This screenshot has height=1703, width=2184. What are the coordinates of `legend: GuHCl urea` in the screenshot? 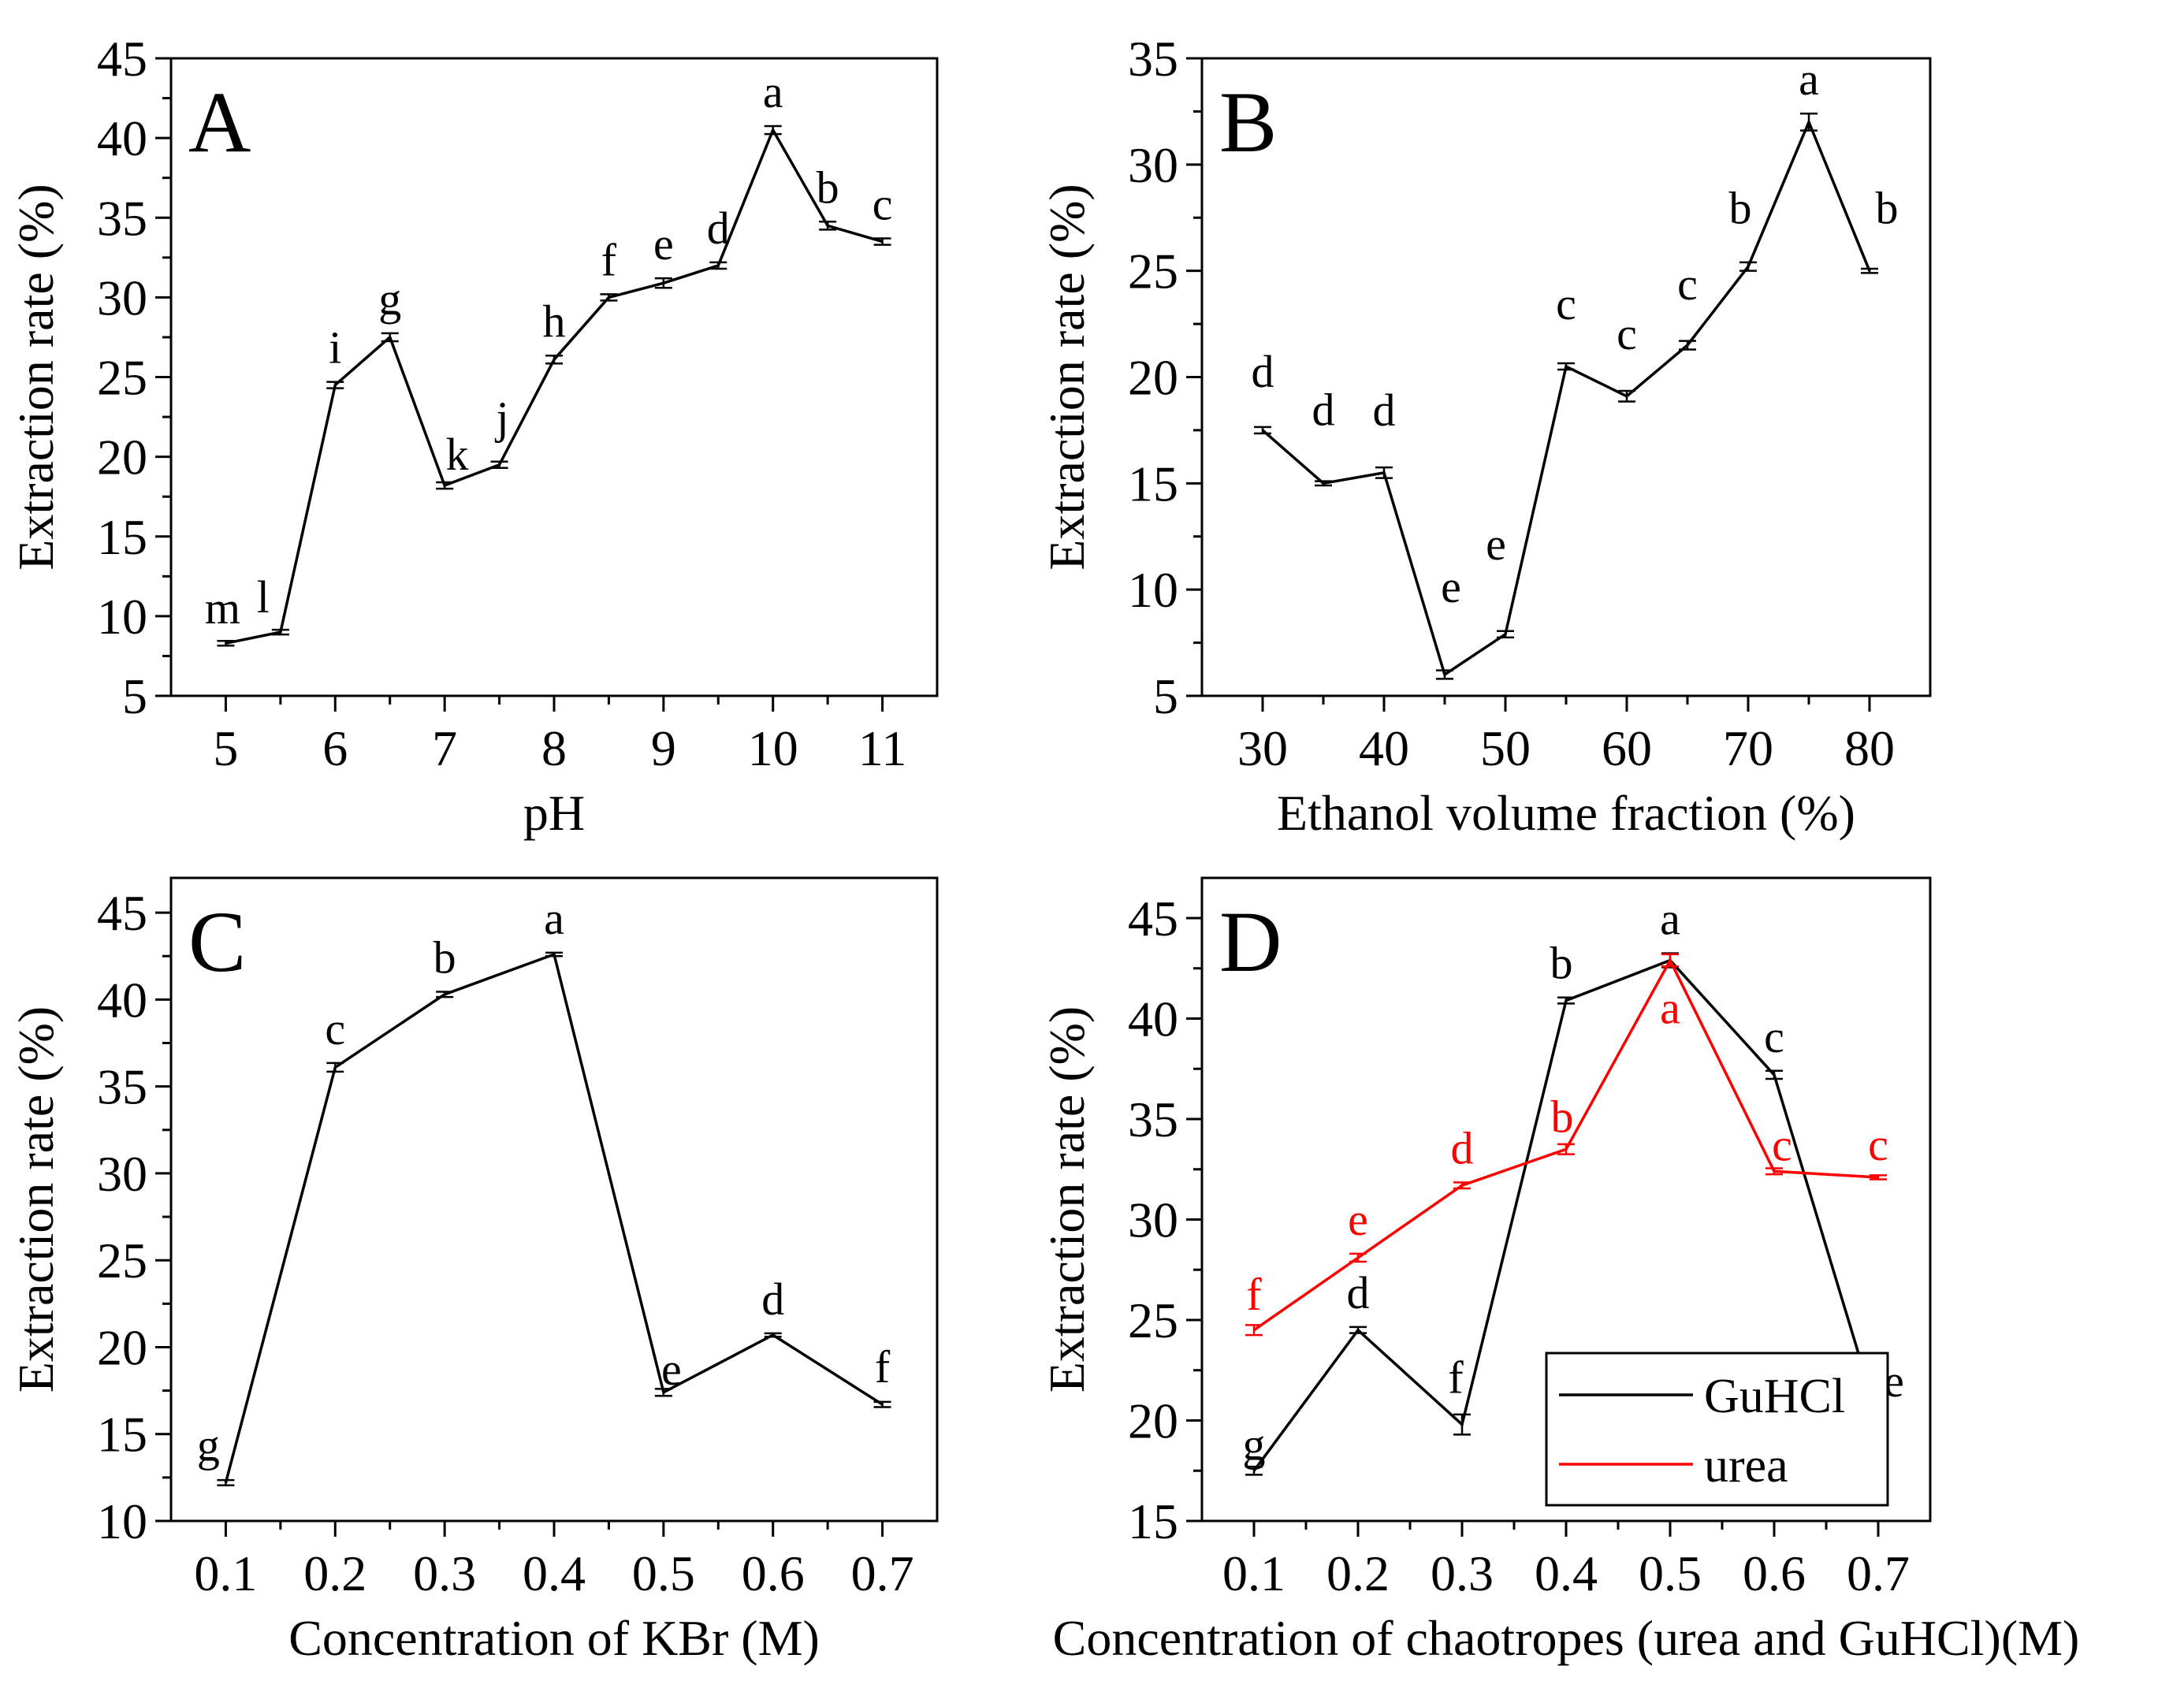 It's located at (1717, 1429).